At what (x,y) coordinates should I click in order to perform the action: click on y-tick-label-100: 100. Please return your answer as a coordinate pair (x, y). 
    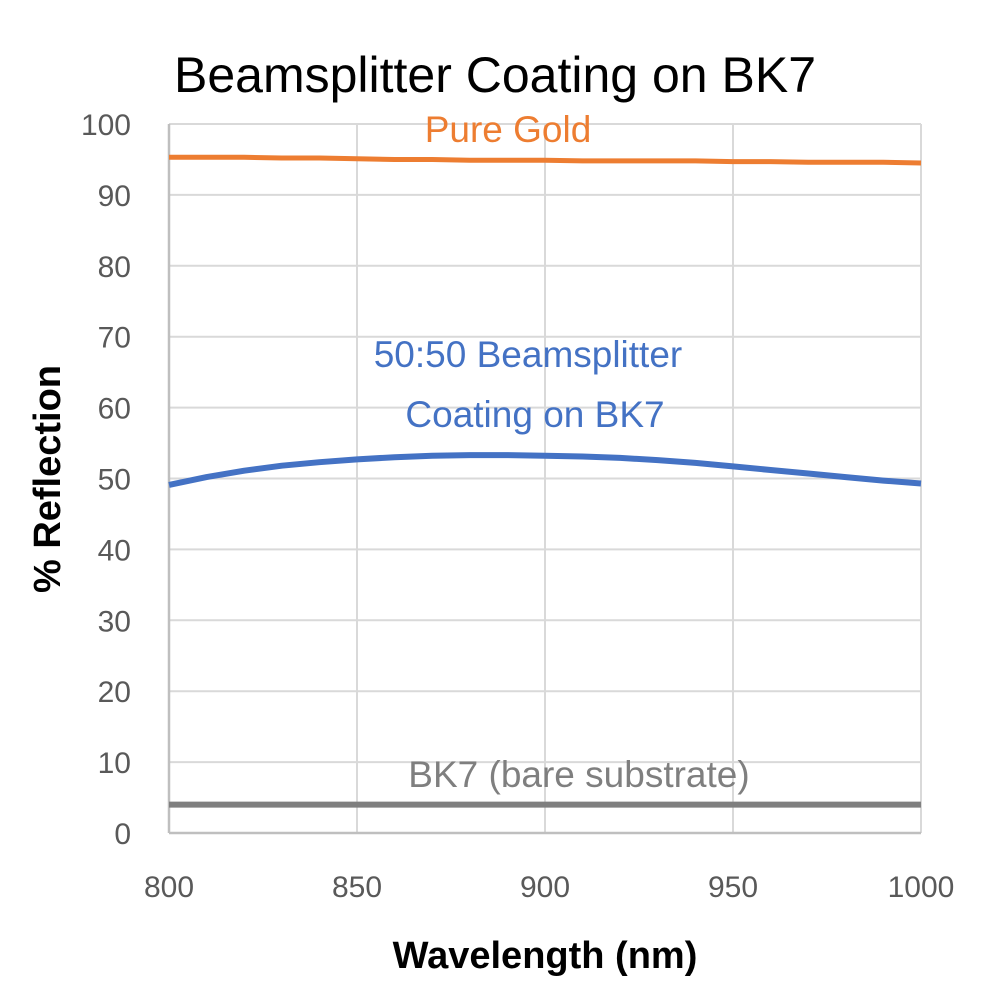
    Looking at the image, I should click on (106, 125).